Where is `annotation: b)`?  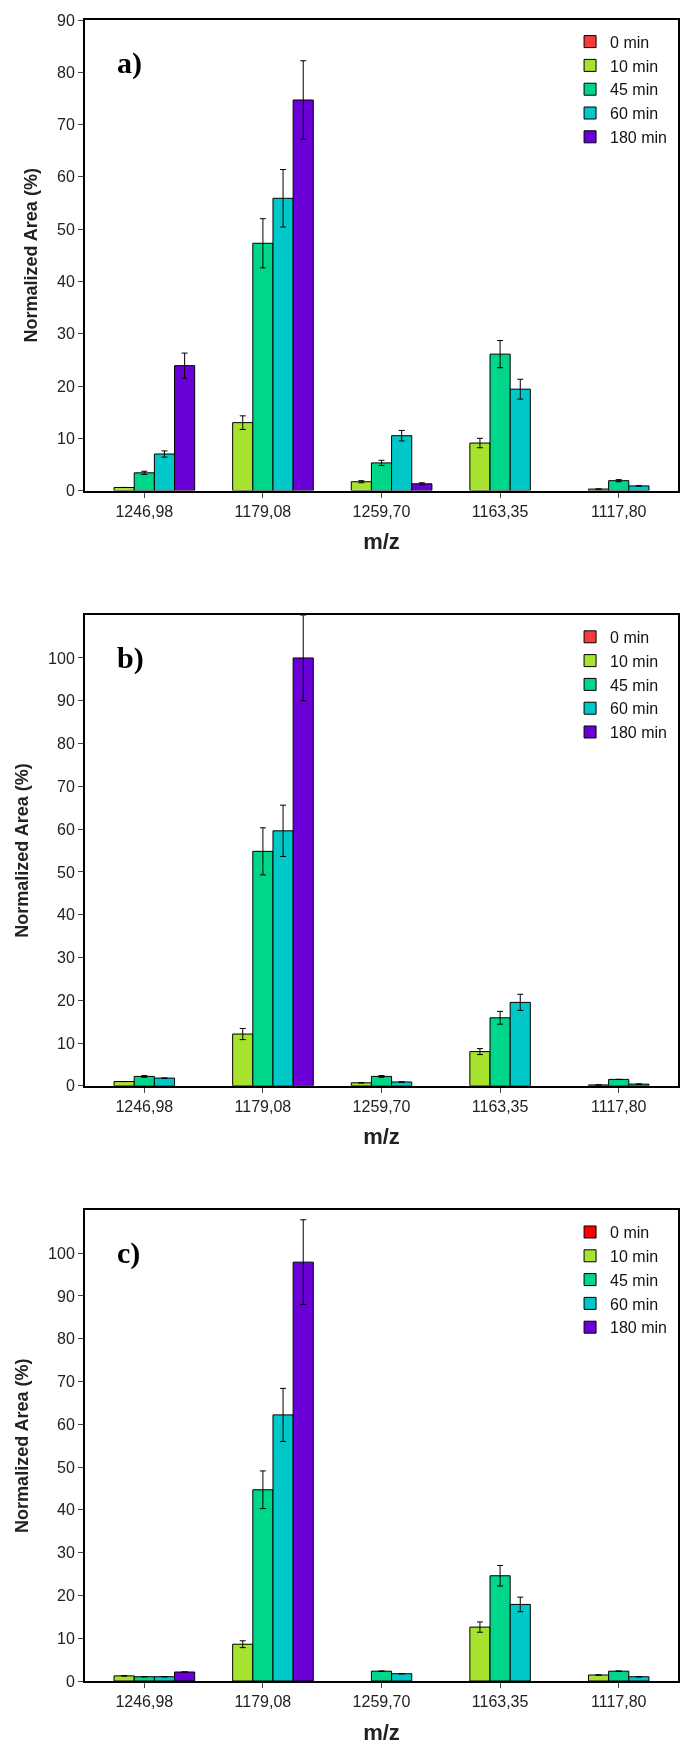 annotation: b) is located at coordinates (130, 658).